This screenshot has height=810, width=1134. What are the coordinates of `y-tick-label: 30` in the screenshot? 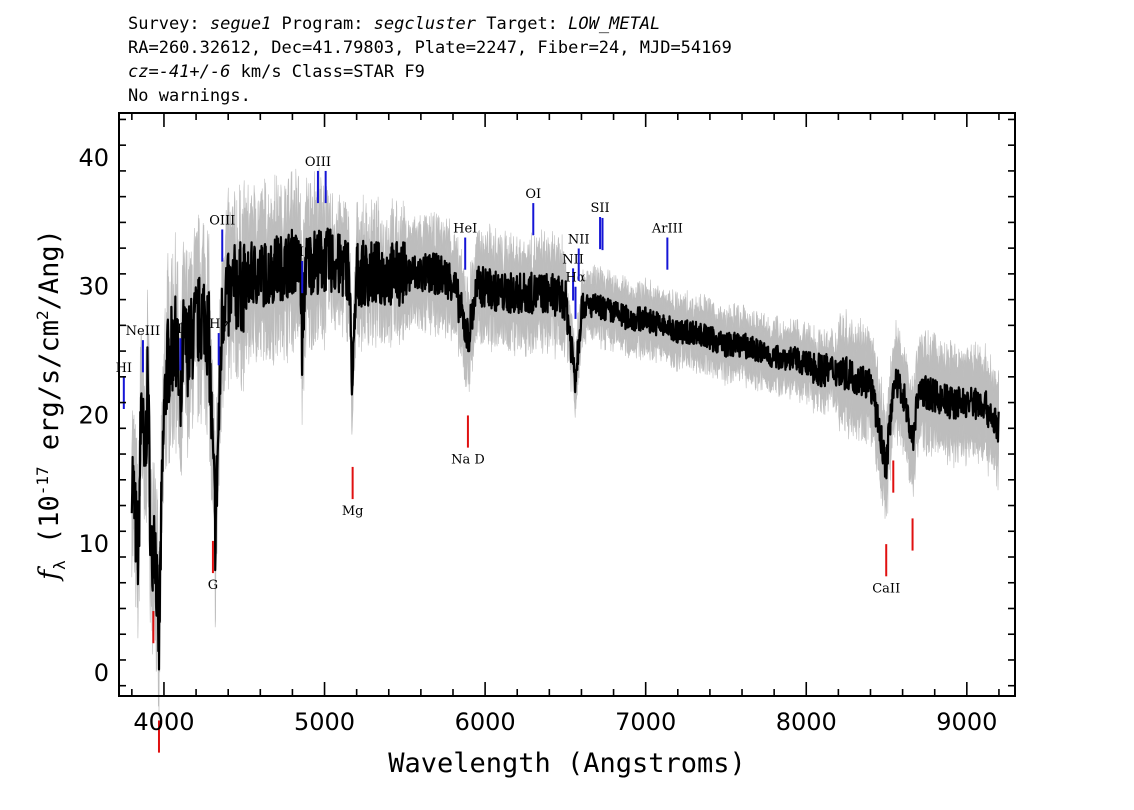 It's located at (93, 287).